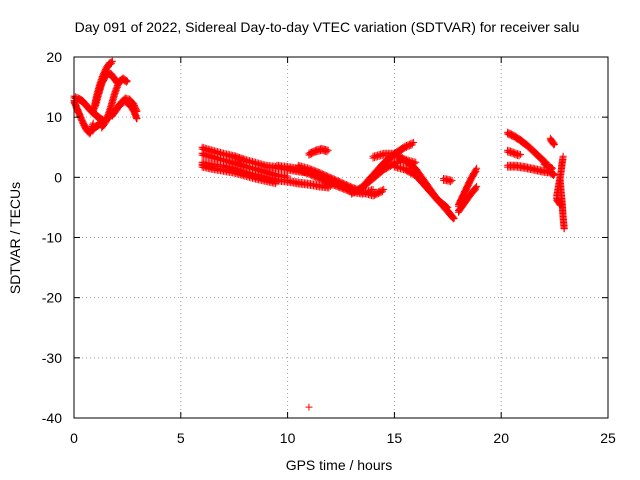 This screenshot has height=480, width=640. What do you see at coordinates (52, 238) in the screenshot?
I see `y-tick-label: -10` at bounding box center [52, 238].